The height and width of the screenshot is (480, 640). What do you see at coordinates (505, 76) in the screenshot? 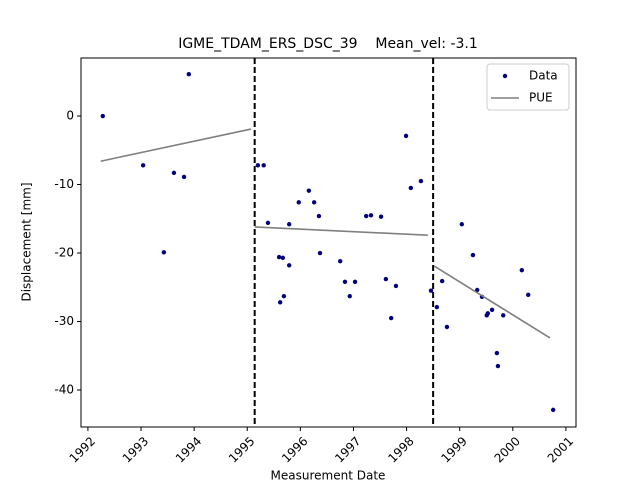
I see `legend-marker` at bounding box center [505, 76].